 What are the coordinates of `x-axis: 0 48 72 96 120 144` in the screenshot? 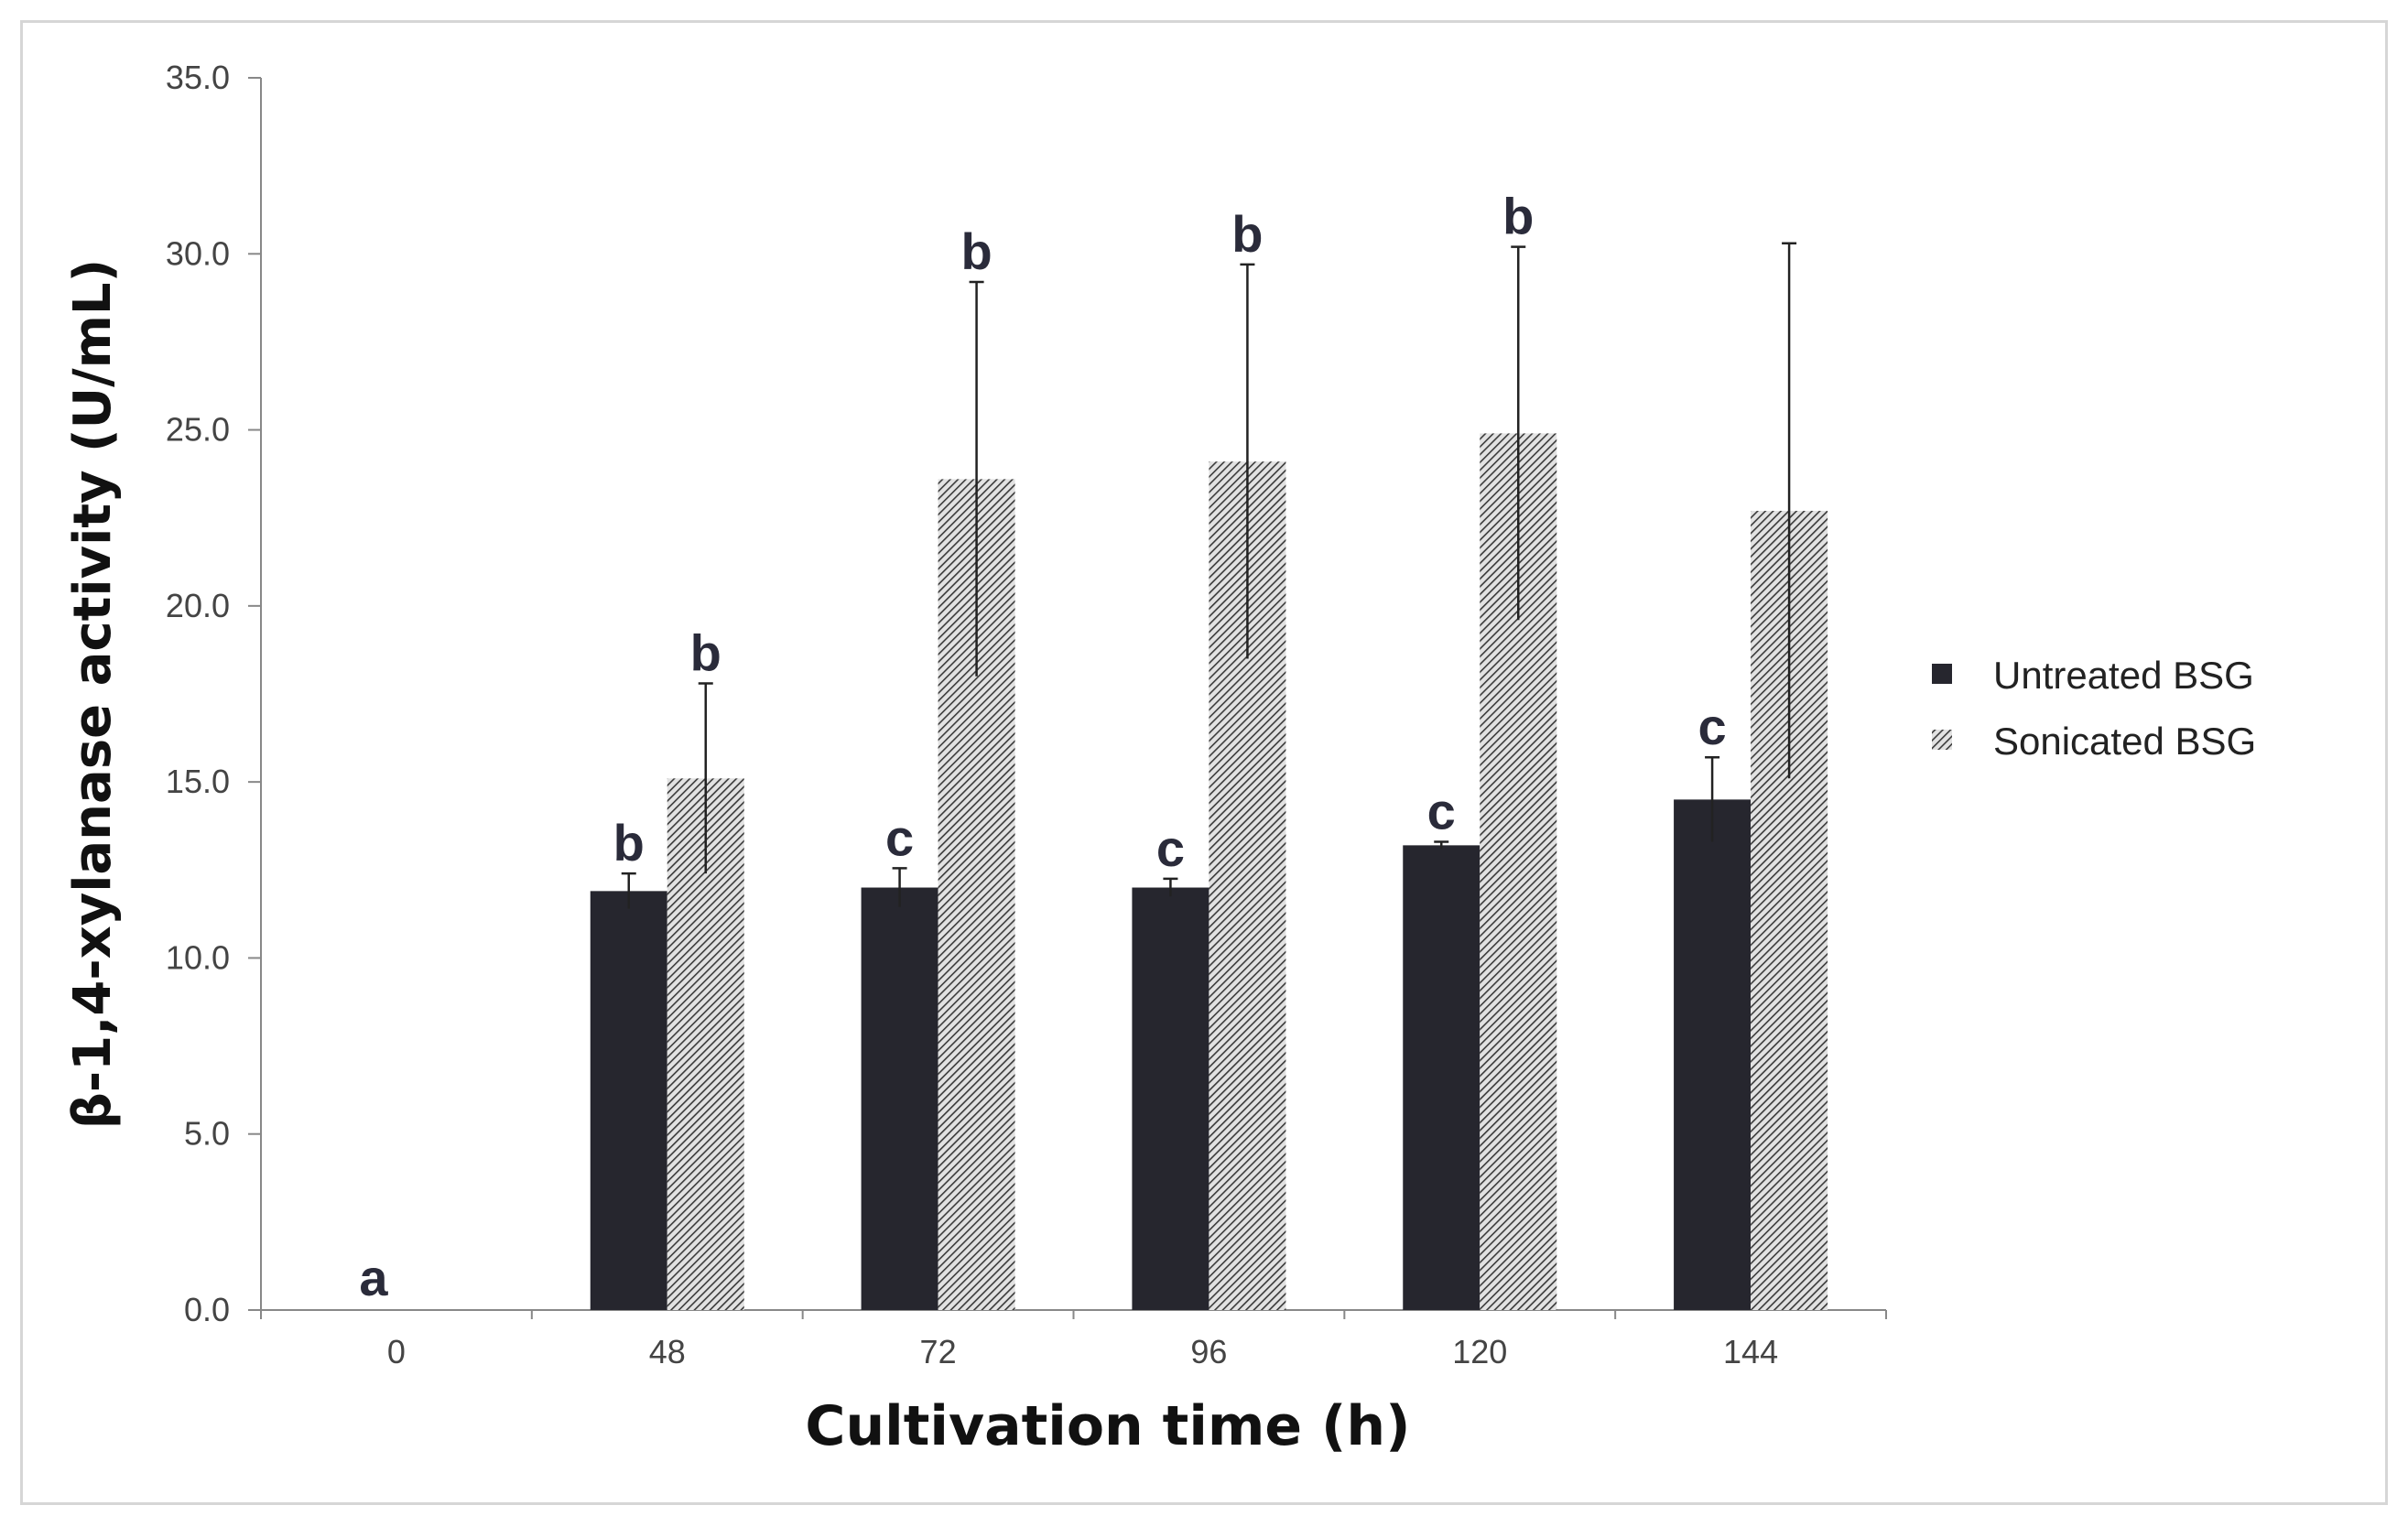 It's located at (1073, 1339).